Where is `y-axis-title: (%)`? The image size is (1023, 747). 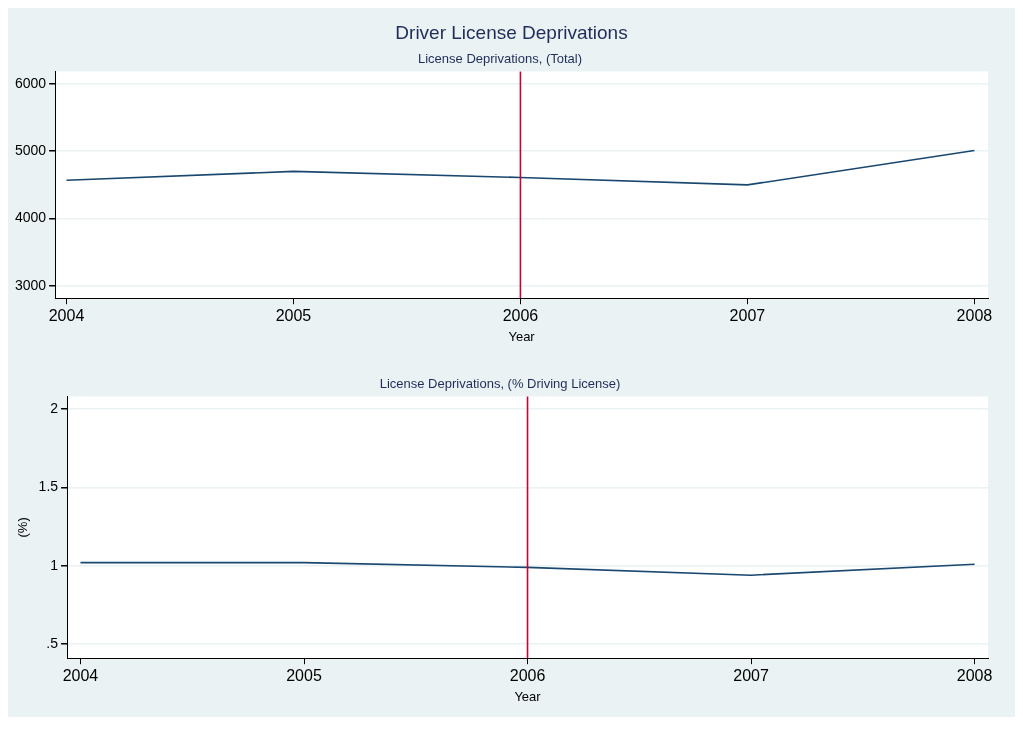 y-axis-title: (%) is located at coordinates (23, 527).